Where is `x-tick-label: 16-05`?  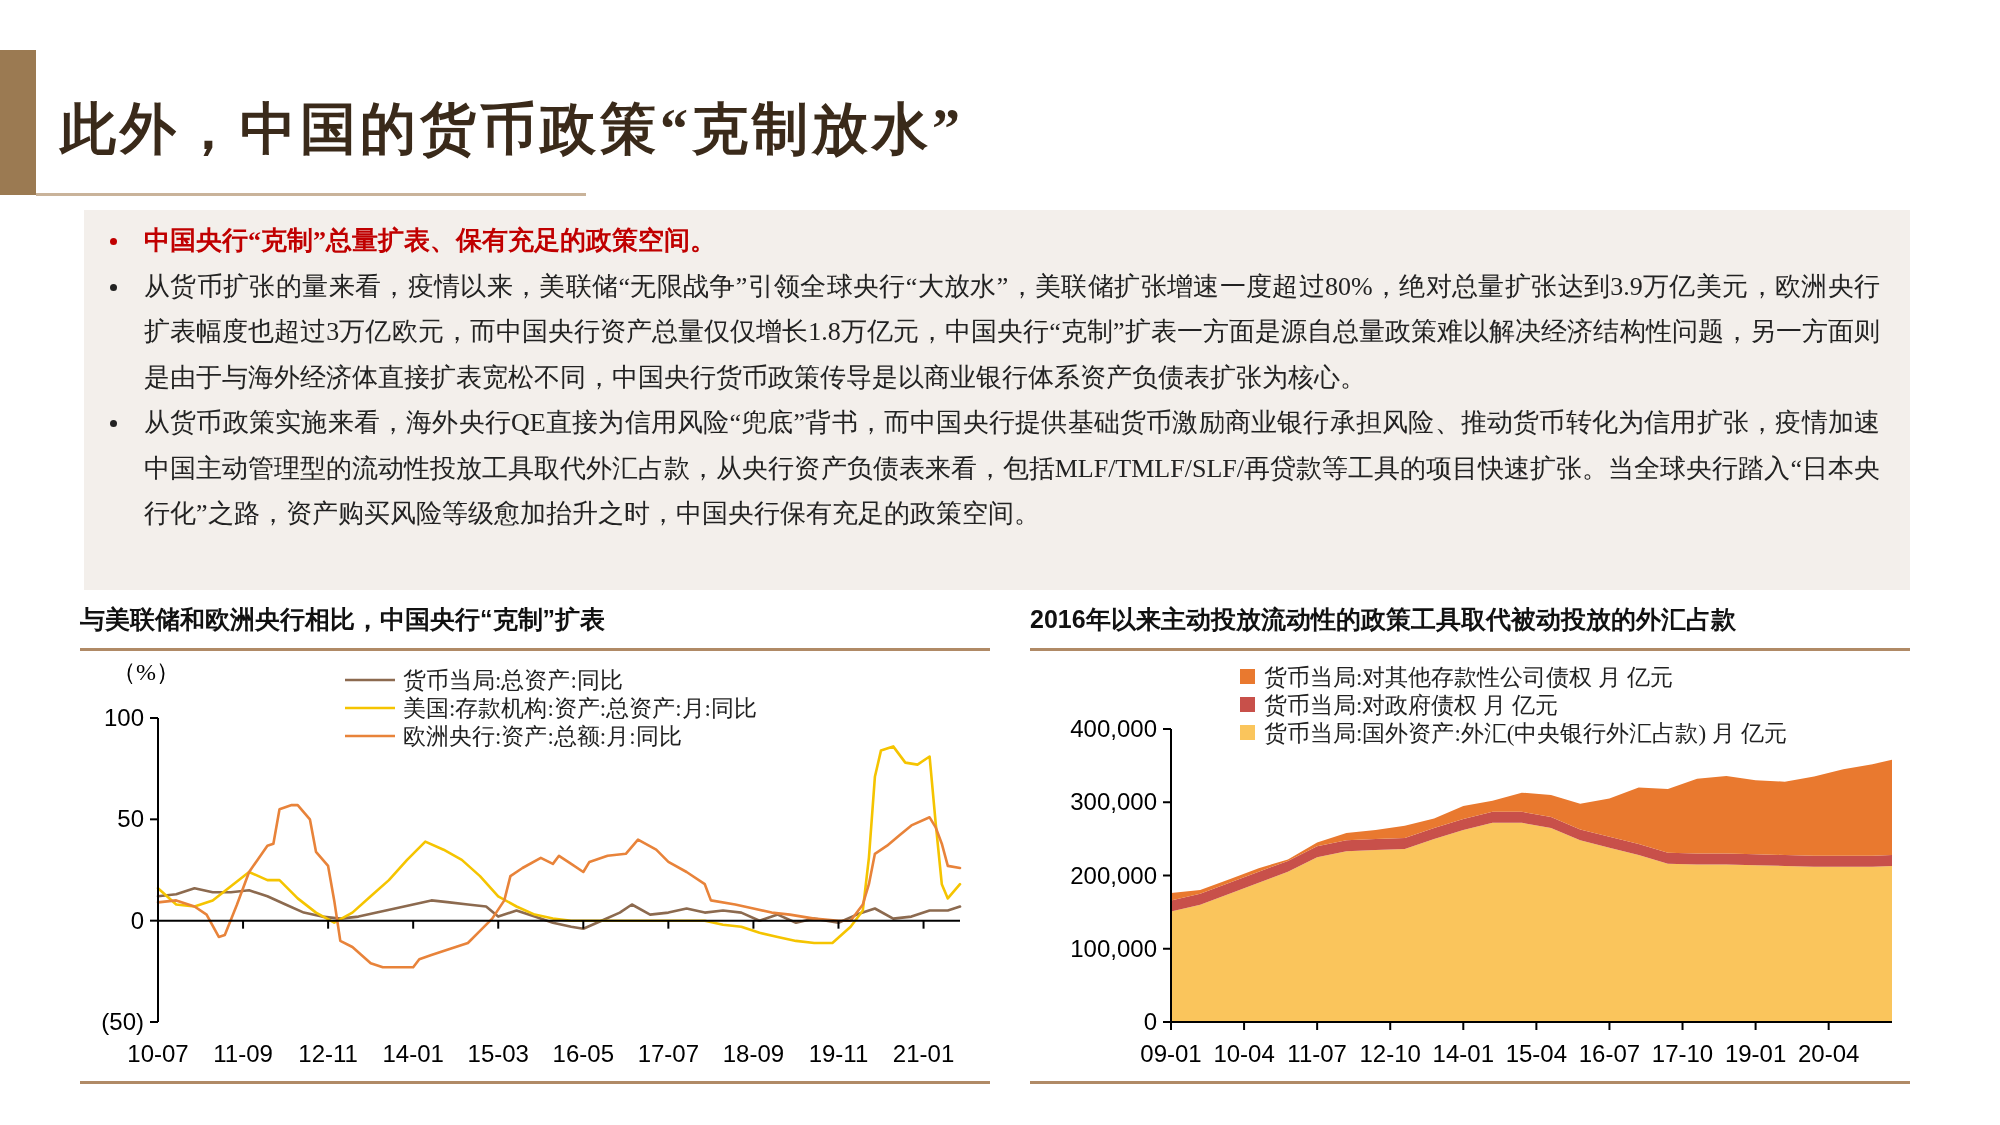
x-tick-label: 16-05 is located at coordinates (583, 1053).